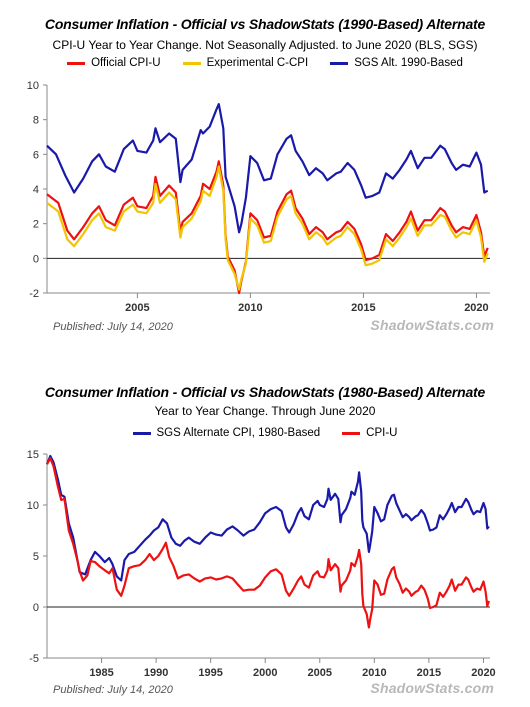 The image size is (530, 707). Describe the element at coordinates (33, 455) in the screenshot. I see `y-tick-label: 15` at that location.